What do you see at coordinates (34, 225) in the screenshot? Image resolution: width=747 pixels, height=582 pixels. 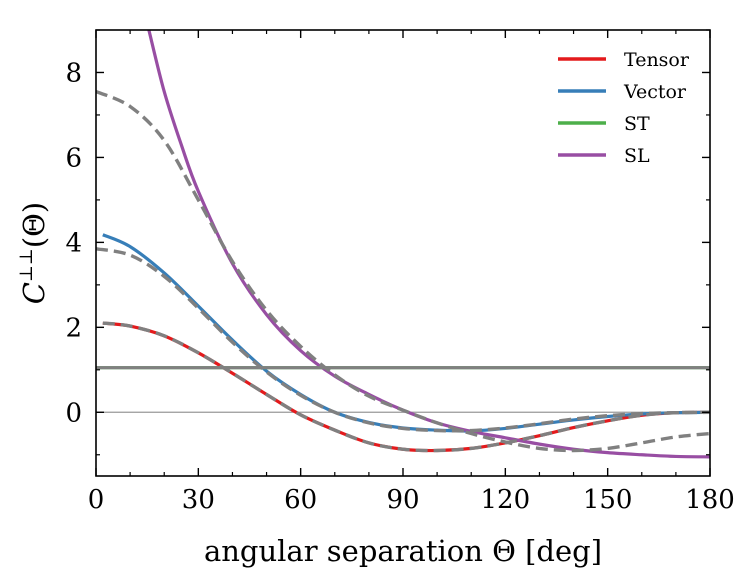 I see `y-axis-label-tail: (Θ)` at bounding box center [34, 225].